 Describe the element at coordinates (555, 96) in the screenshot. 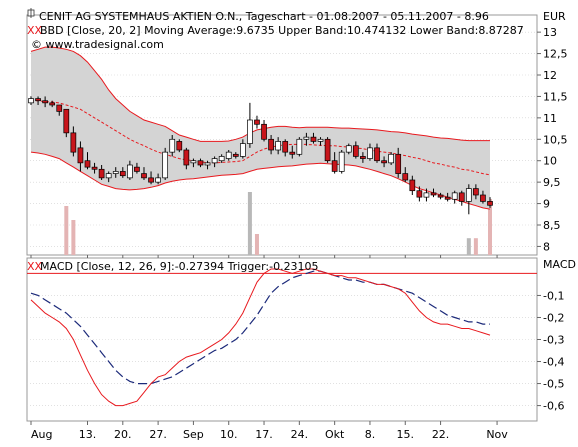

I see `price-tick-label: 11,5` at that location.